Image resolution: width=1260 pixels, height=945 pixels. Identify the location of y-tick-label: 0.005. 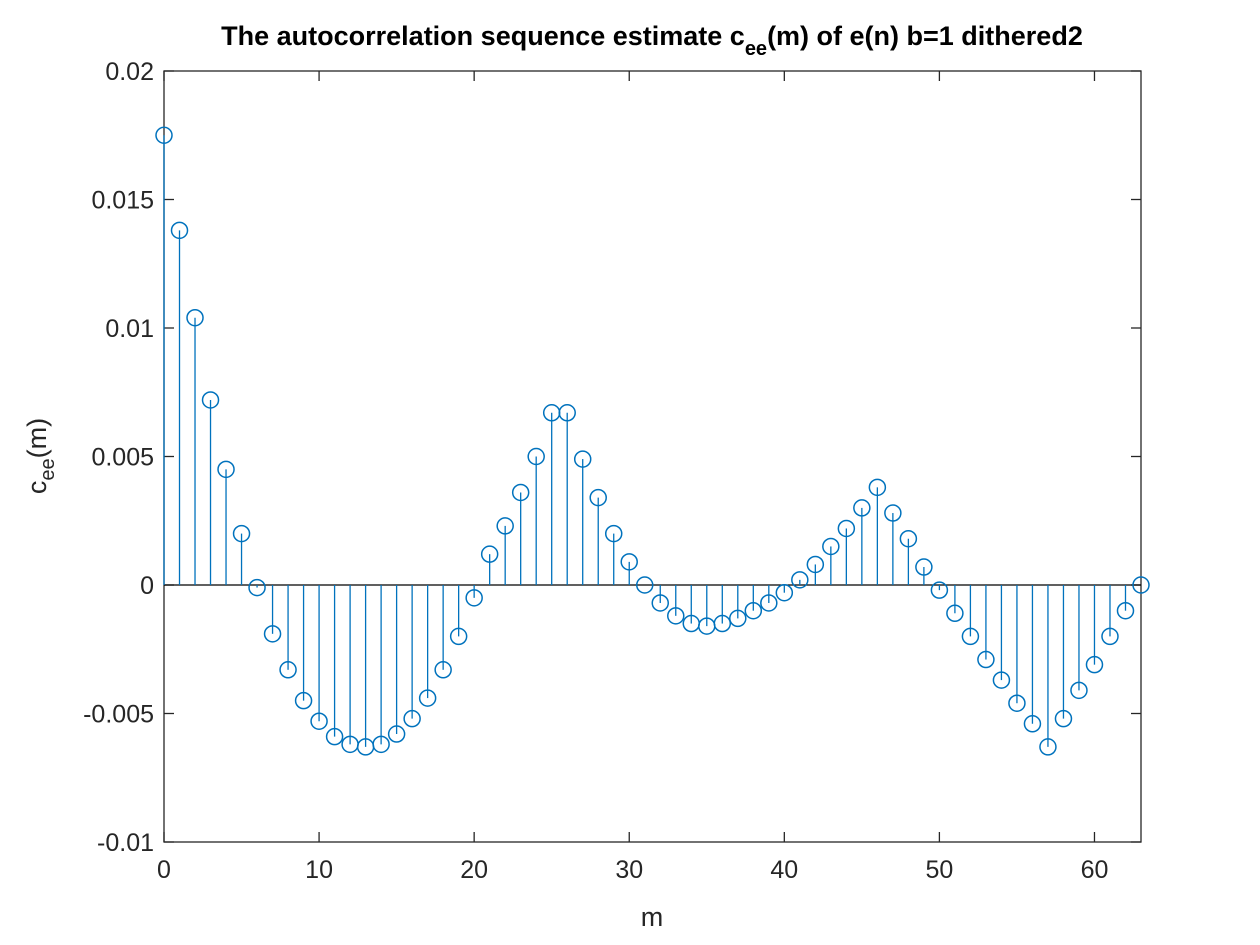
(122, 458).